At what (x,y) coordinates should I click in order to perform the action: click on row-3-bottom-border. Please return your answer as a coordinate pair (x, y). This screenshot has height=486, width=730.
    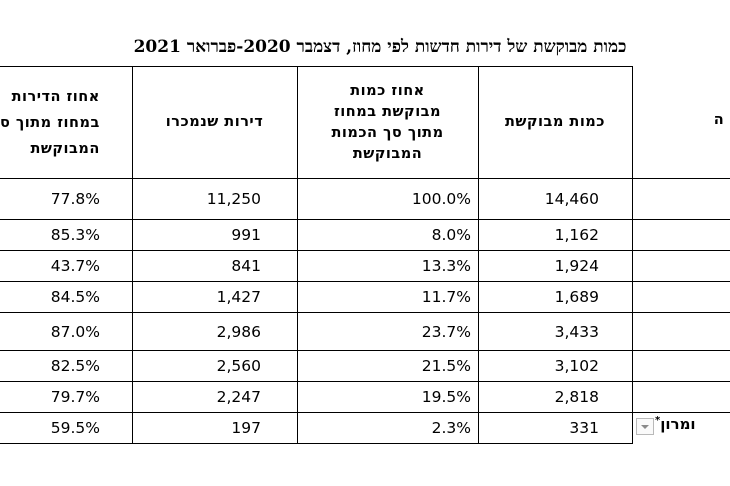
    Looking at the image, I should click on (365, 281).